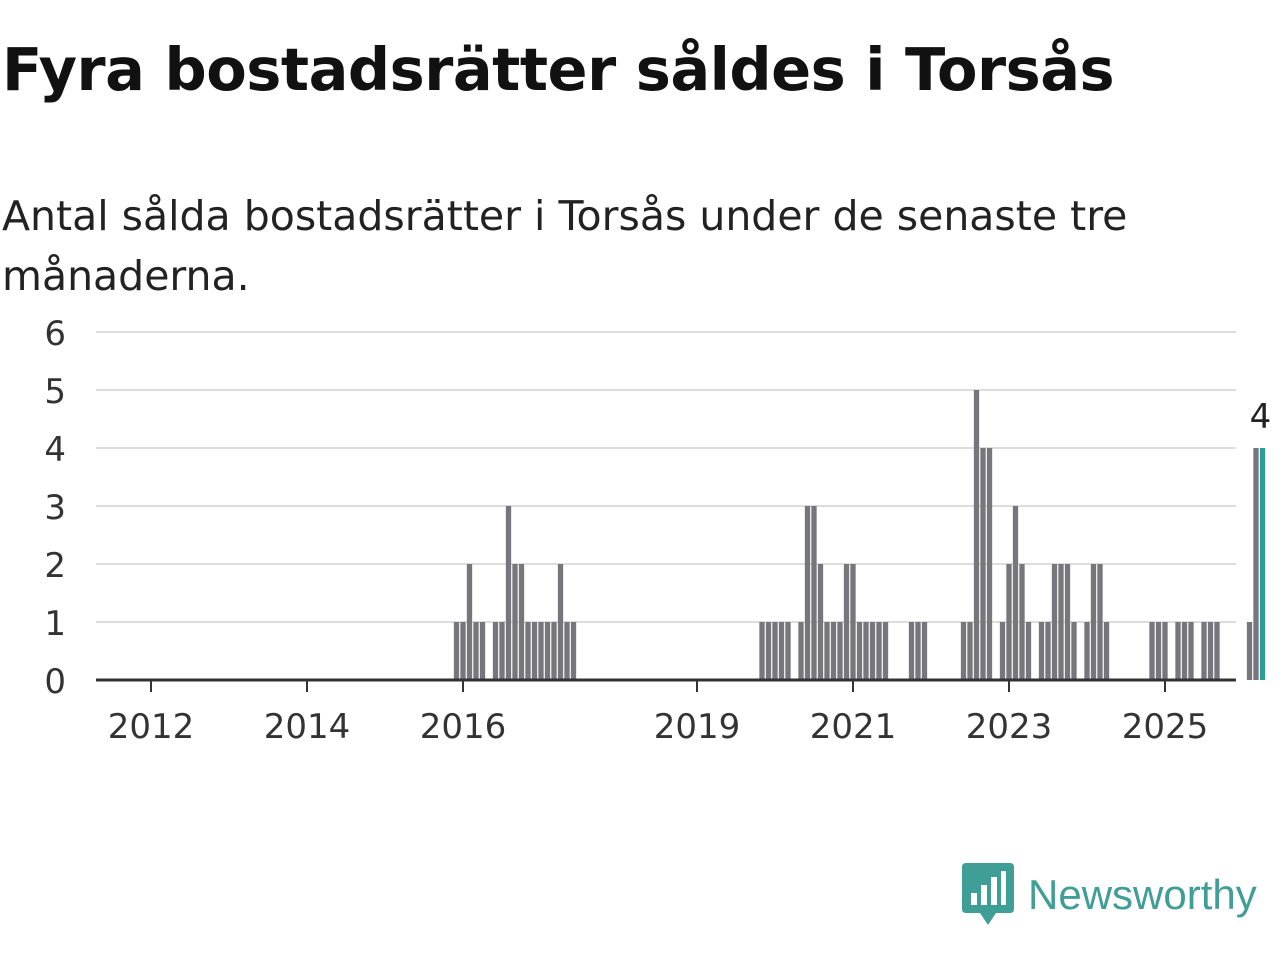 Image resolution: width=1280 pixels, height=960 pixels. I want to click on y-tick-label: 0, so click(55, 682).